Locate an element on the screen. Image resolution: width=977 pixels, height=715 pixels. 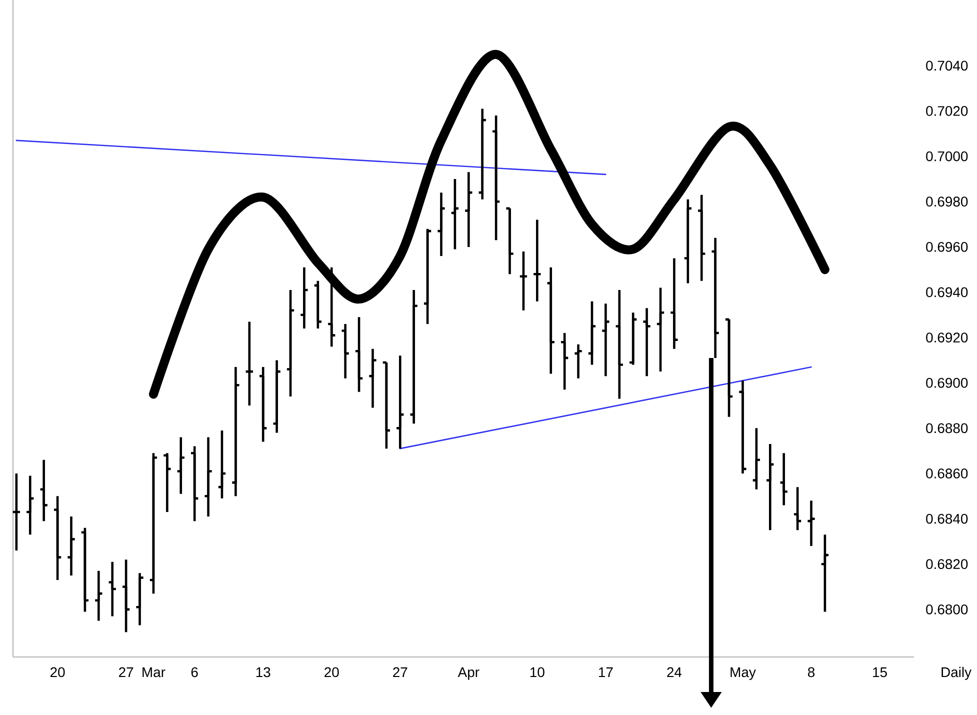
y-tick-label: 0.6940 is located at coordinates (947, 292).